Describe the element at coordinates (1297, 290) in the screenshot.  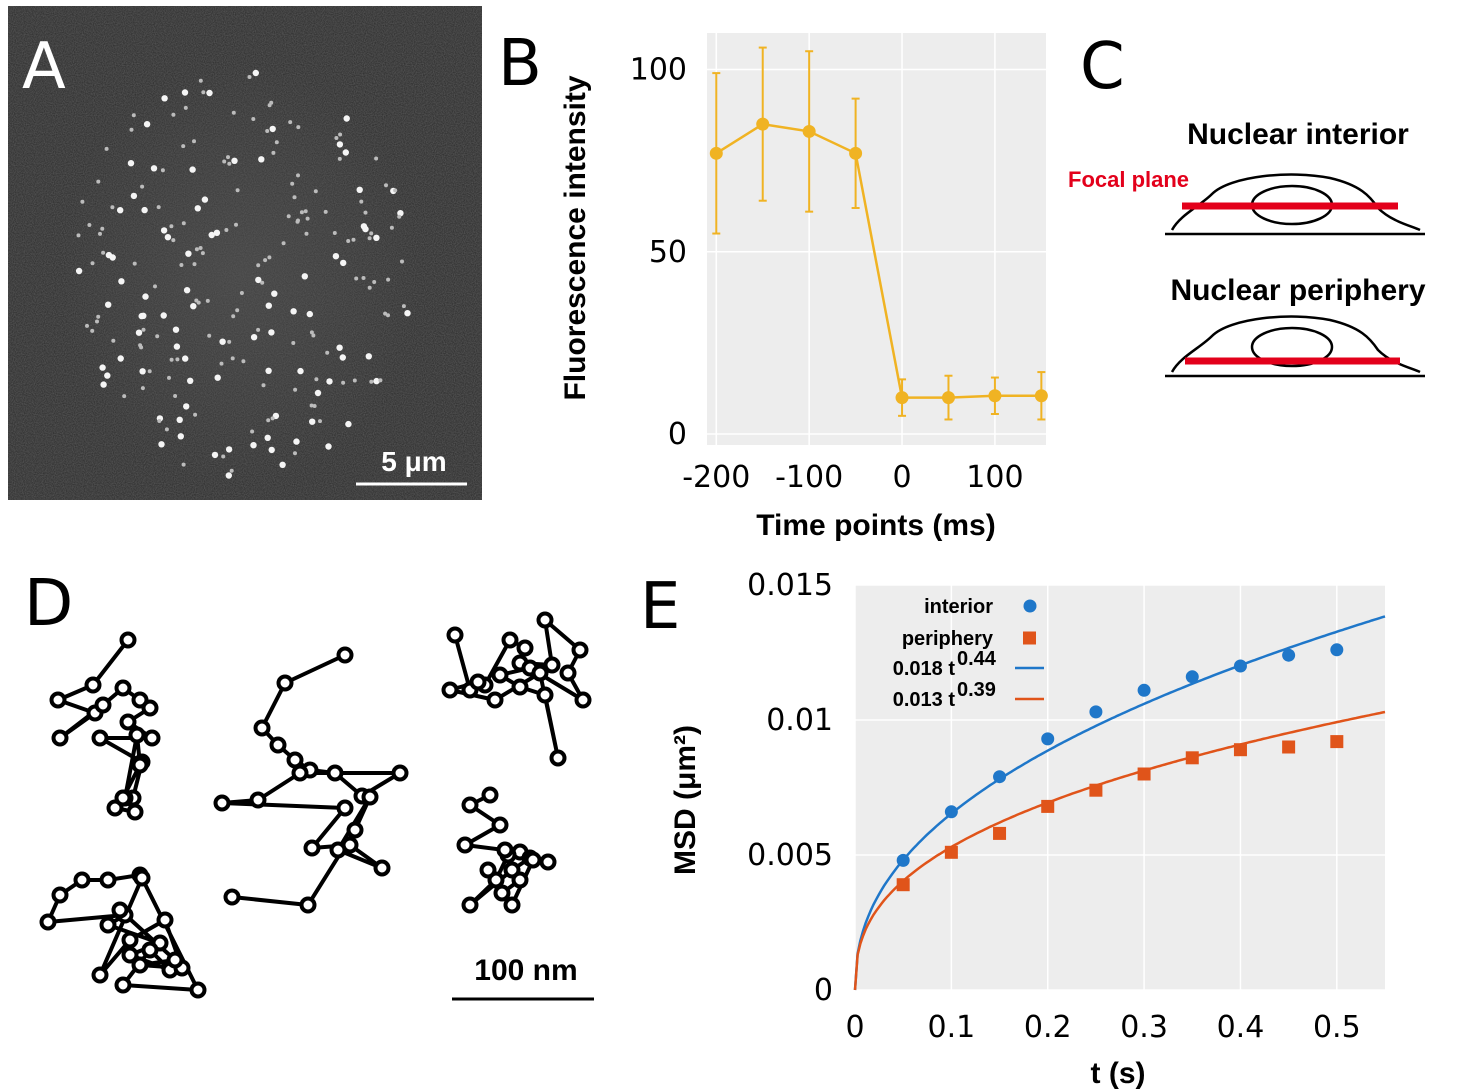
I see `nuclear-periphery-title: Nuclear periphery` at that location.